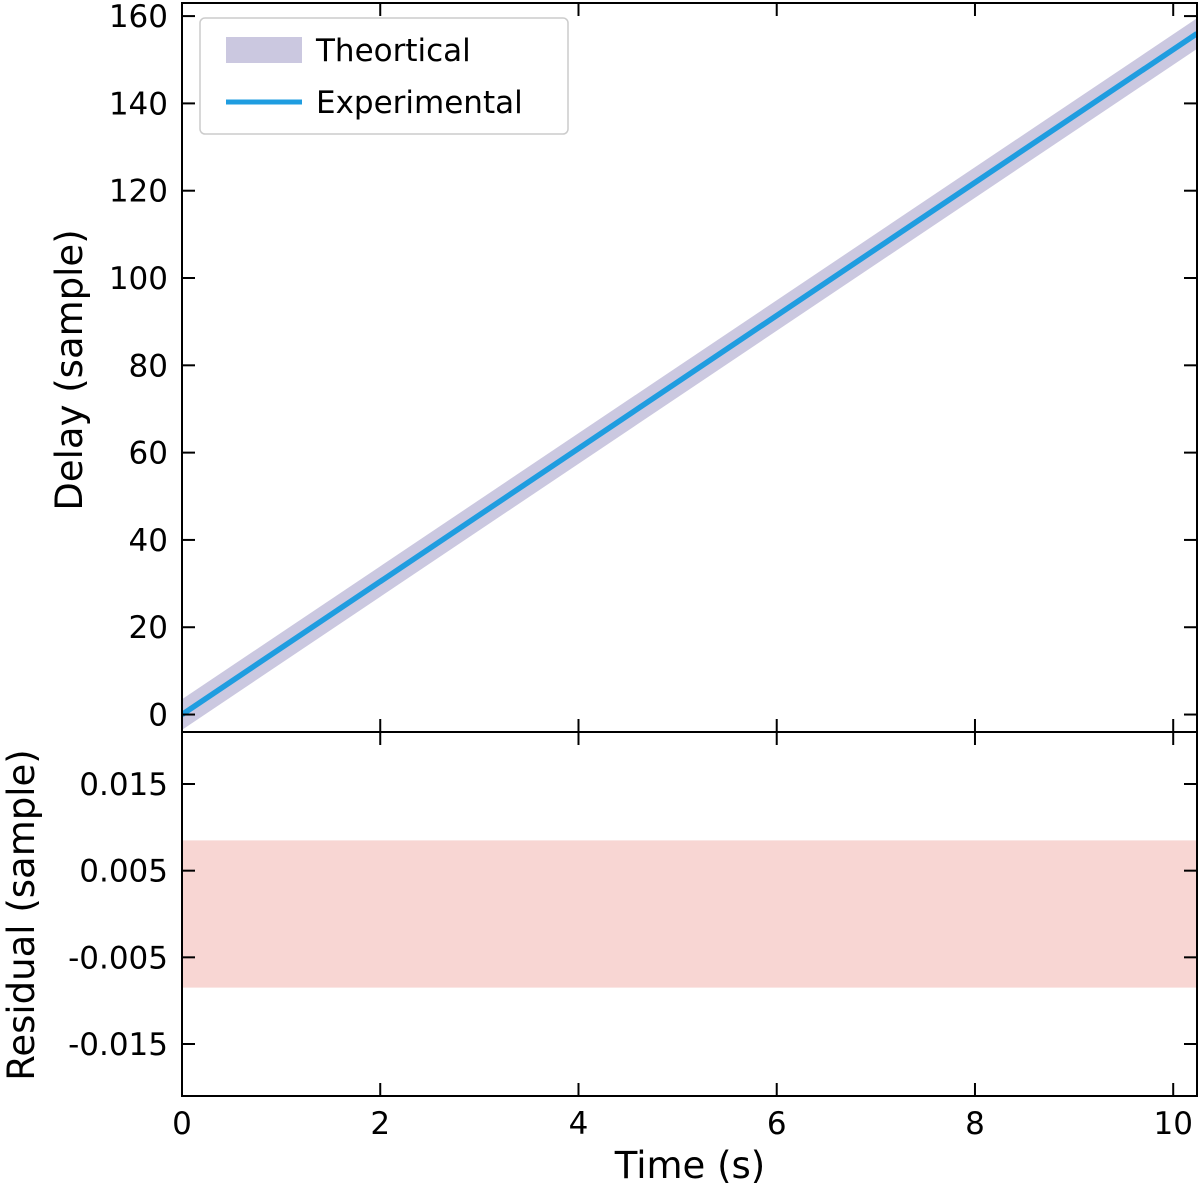 The height and width of the screenshot is (1196, 1200). What do you see at coordinates (148, 541) in the screenshot?
I see `y-tick-label: 40` at bounding box center [148, 541].